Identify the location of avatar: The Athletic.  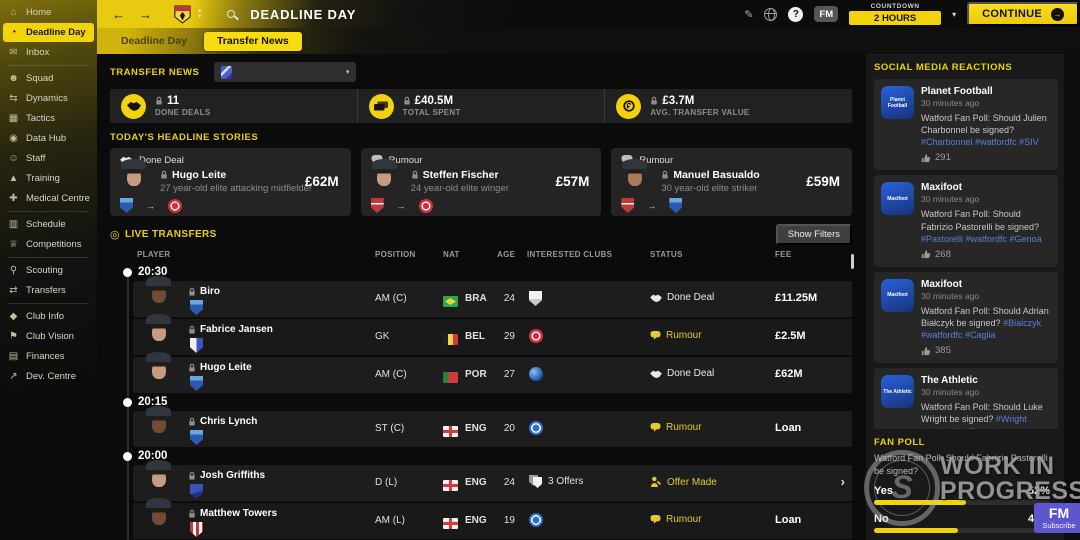
(897, 392).